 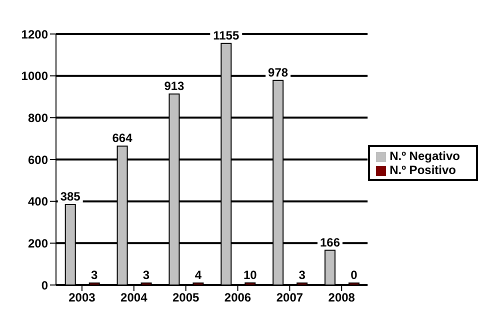 I want to click on legend-label: N.º Positivo, so click(x=423, y=170).